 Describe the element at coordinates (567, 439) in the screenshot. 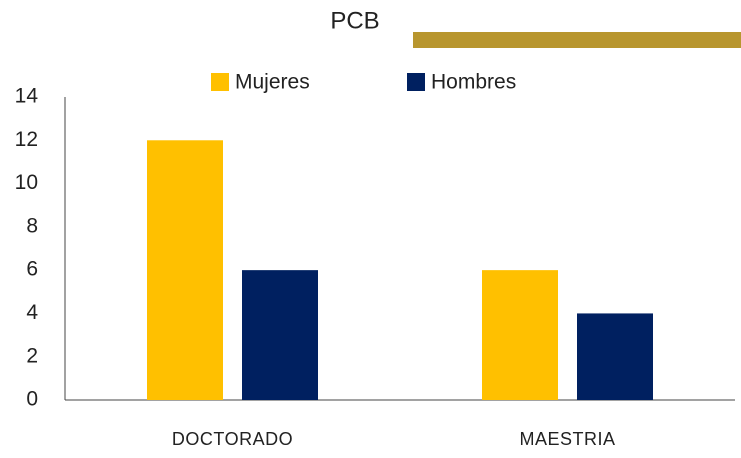

I see `x-tick-label: MAESTRIA` at that location.